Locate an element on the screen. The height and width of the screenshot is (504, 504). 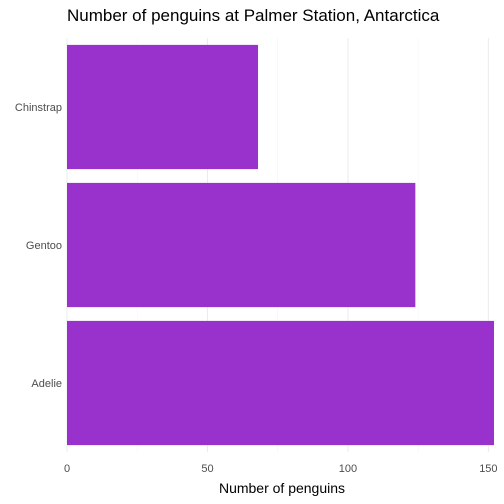
x-tick-labels: 0 50 100 150 is located at coordinates (281, 469).